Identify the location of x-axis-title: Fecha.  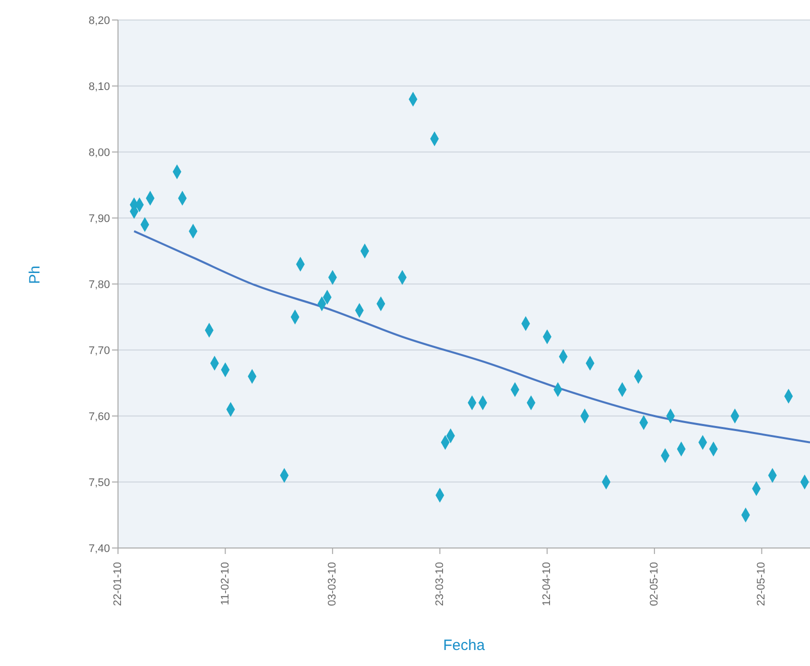
(464, 645).